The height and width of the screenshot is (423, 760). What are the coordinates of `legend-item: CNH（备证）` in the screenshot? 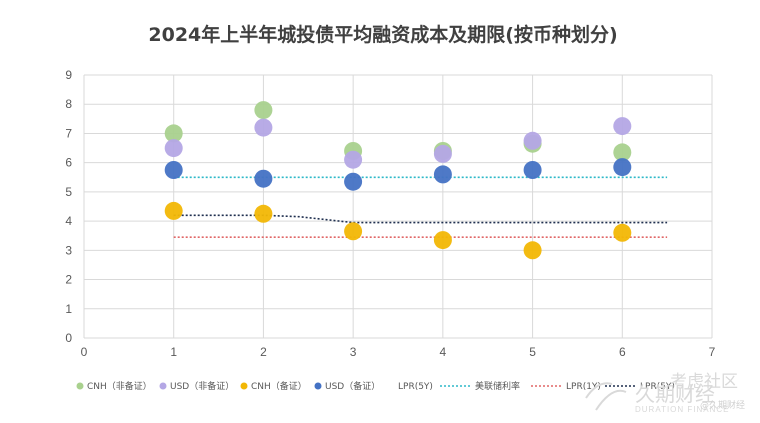 It's located at (273, 386).